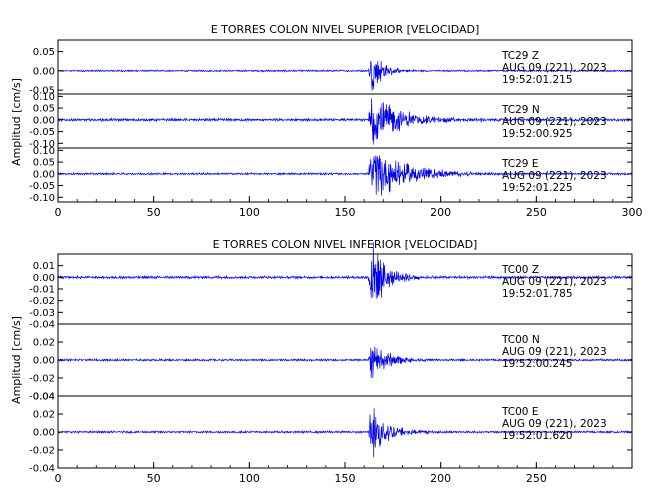 Image resolution: width=650 pixels, height=500 pixels. I want to click on bottom-y-axis-label: Amplitud [cm/s], so click(16, 360).